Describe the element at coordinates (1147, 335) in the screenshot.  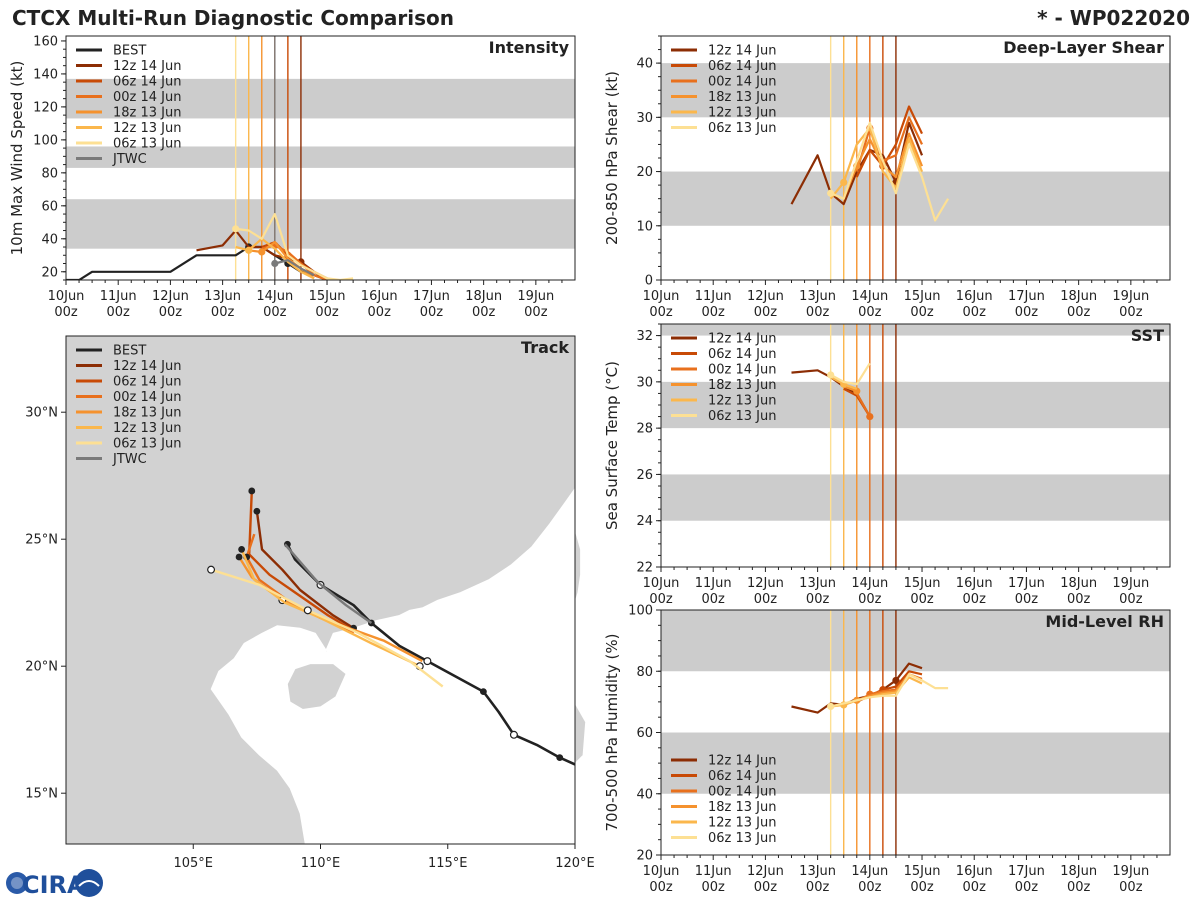
I see `sst-panel-title: SST` at that location.